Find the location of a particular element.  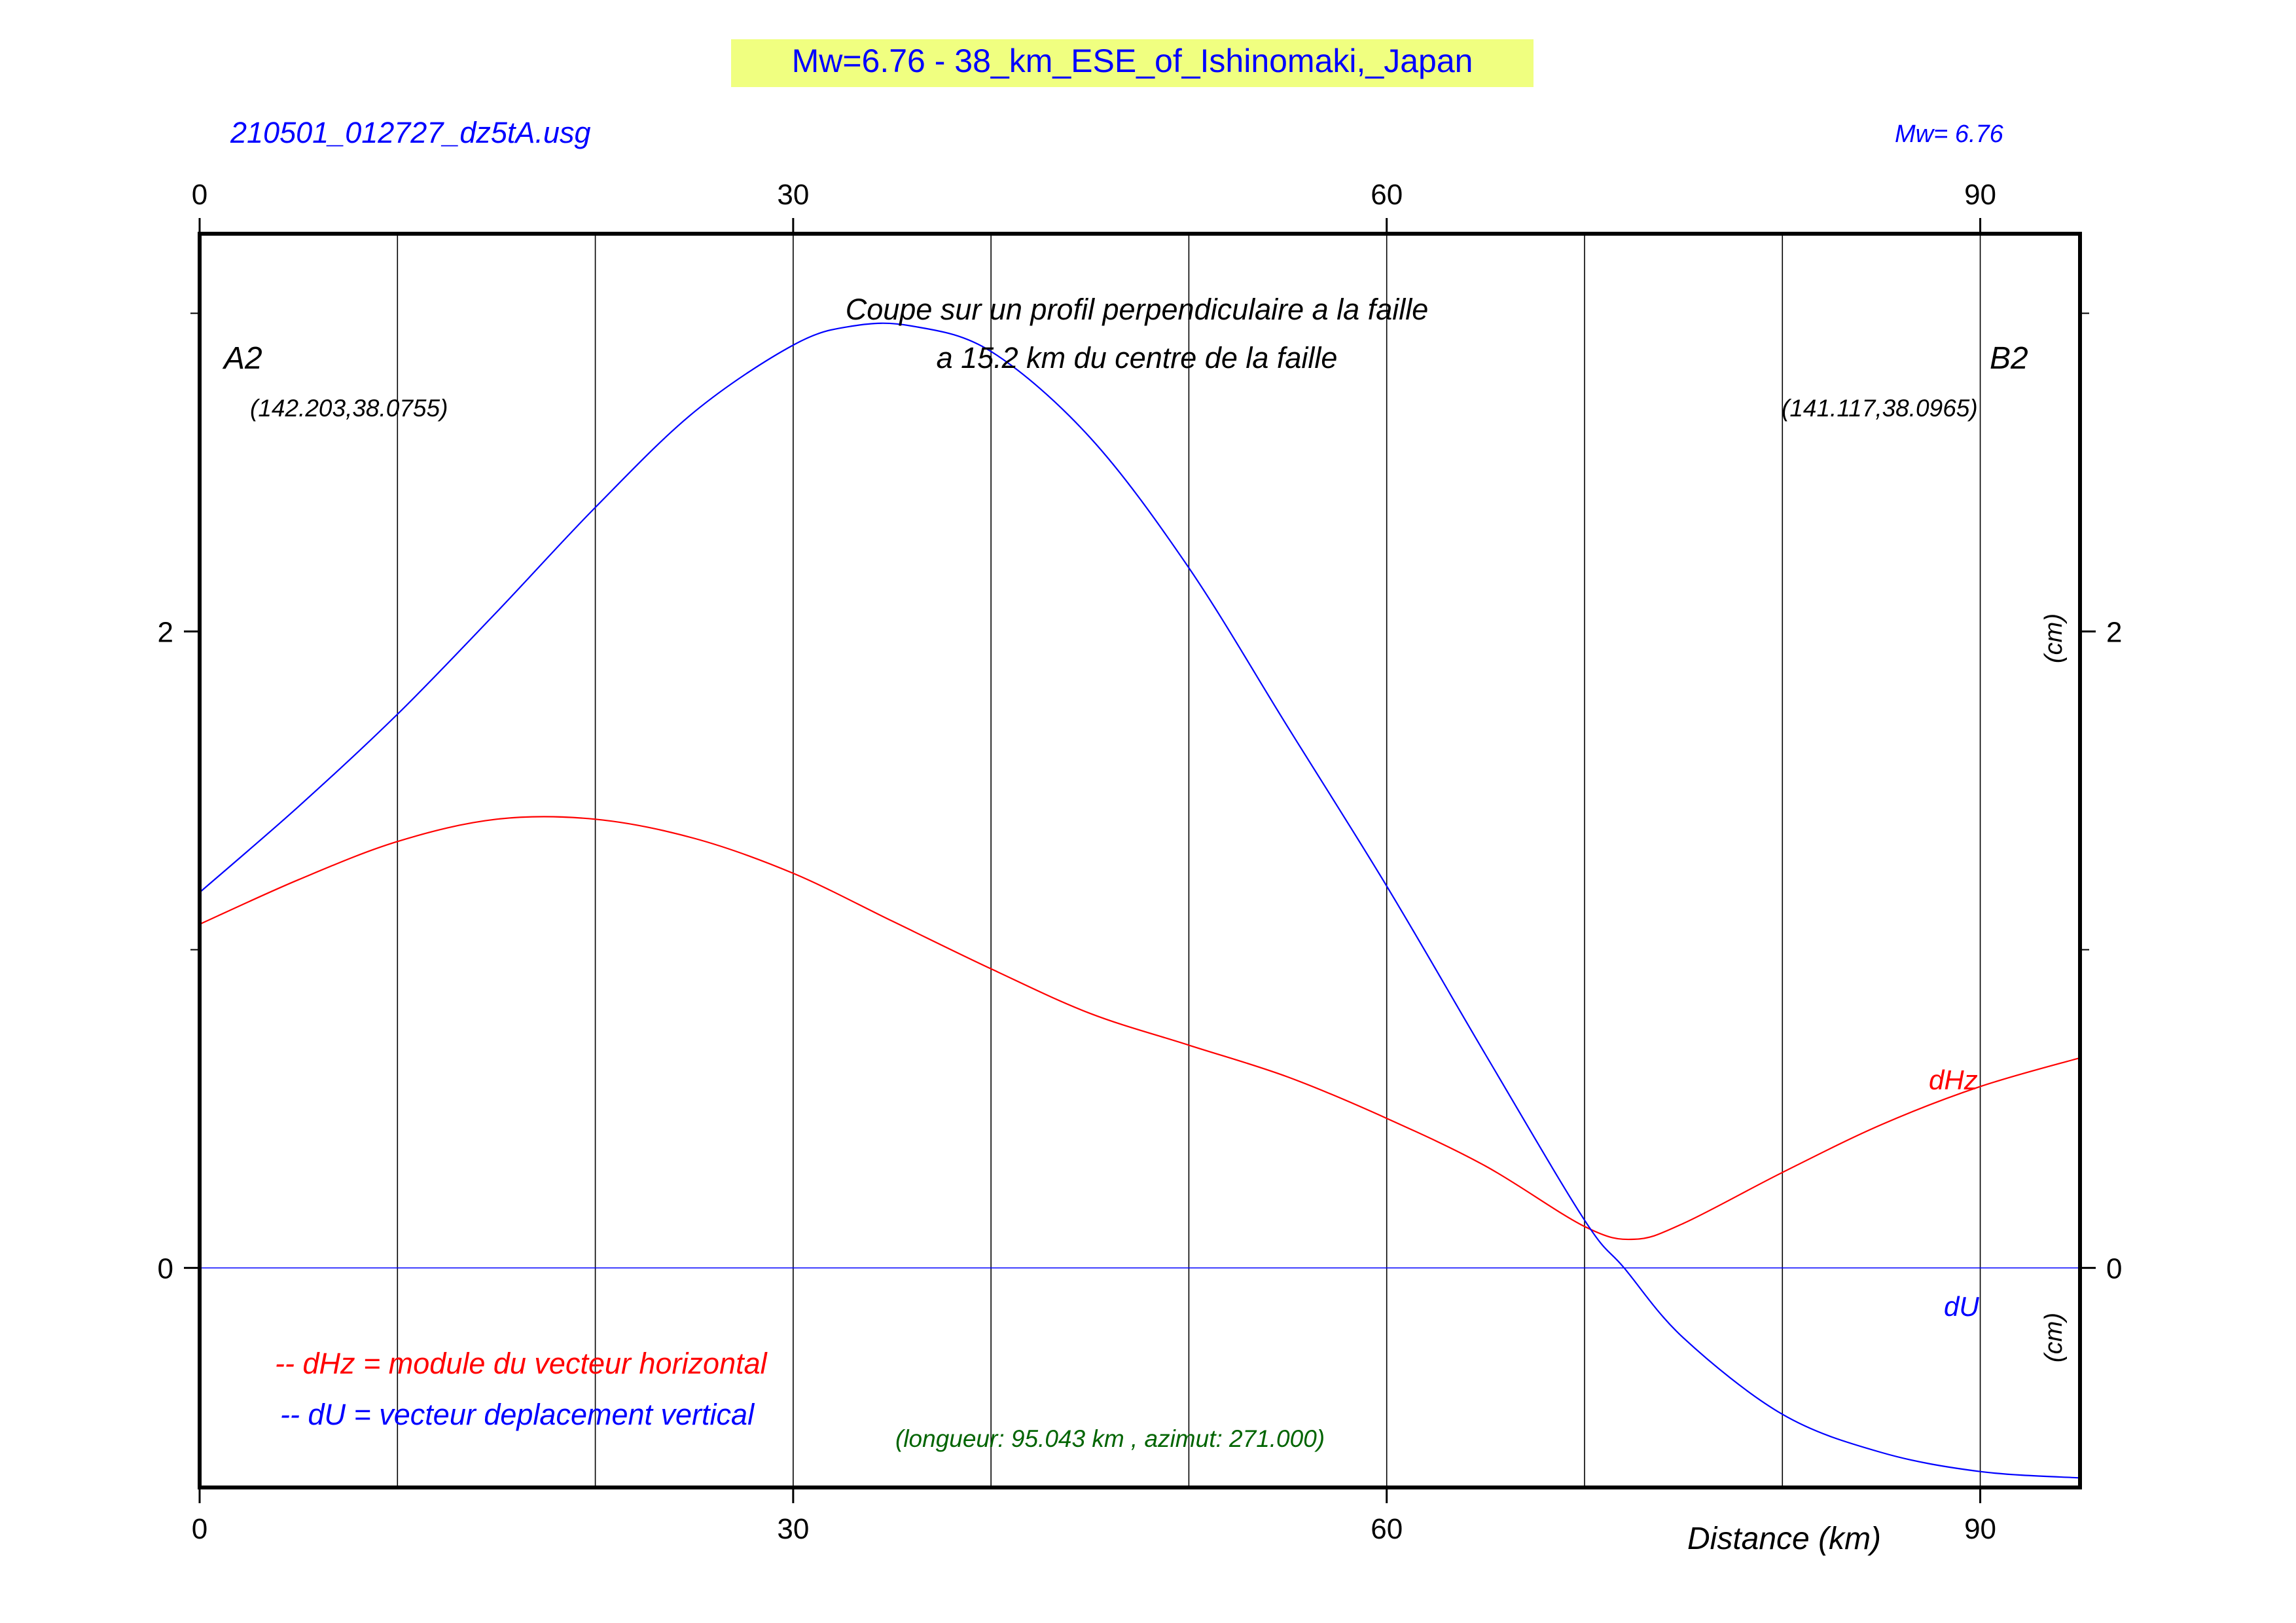

chart-title: Mw=6.76 - 38_km_ESE_of_Ishinomaki,_Japan is located at coordinates (1132, 61).